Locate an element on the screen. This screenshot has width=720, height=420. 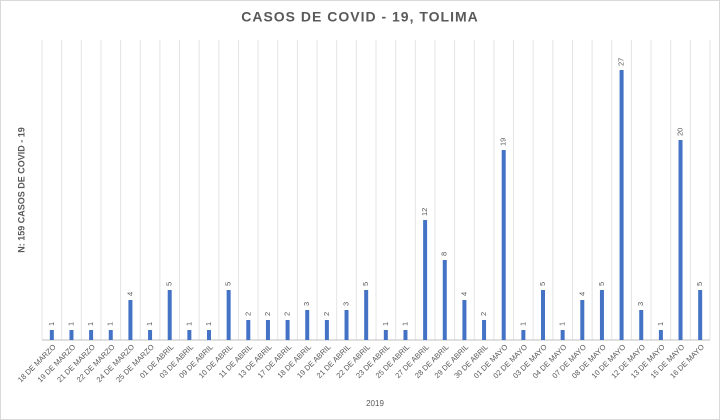
y-axis-label: N: 159 CASOS DE COVID - 19 is located at coordinates (21, 190).